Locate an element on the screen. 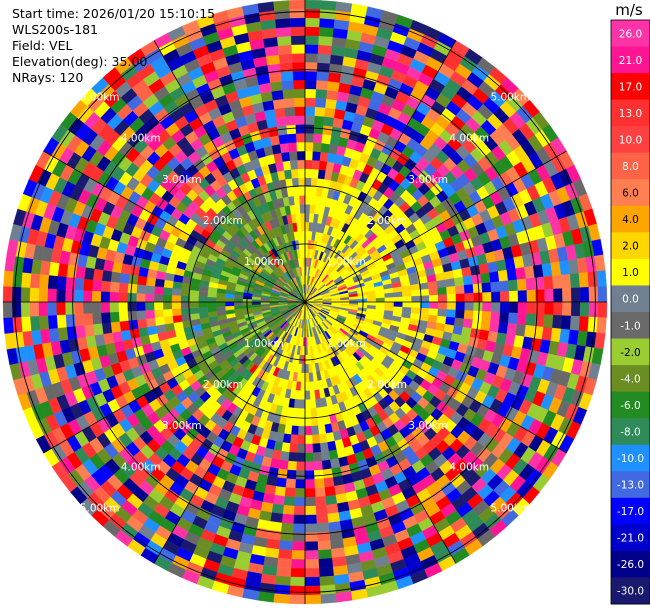 This screenshot has height=610, width=650. colorbar-tick-label: 1.0 is located at coordinates (630, 273).